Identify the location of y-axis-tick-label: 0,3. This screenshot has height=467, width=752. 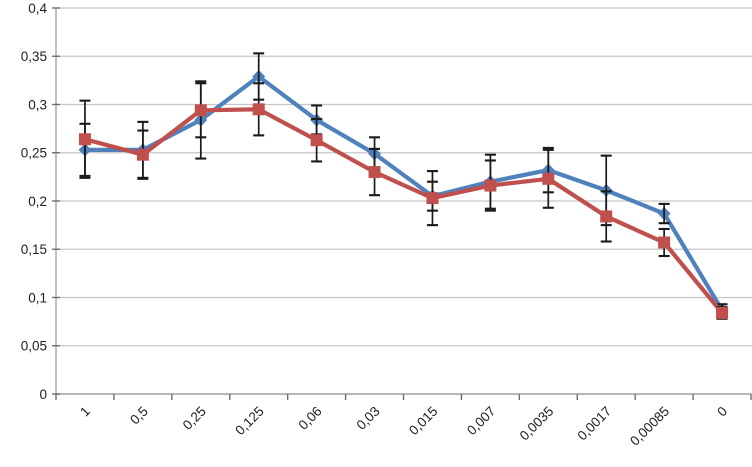
(37, 104).